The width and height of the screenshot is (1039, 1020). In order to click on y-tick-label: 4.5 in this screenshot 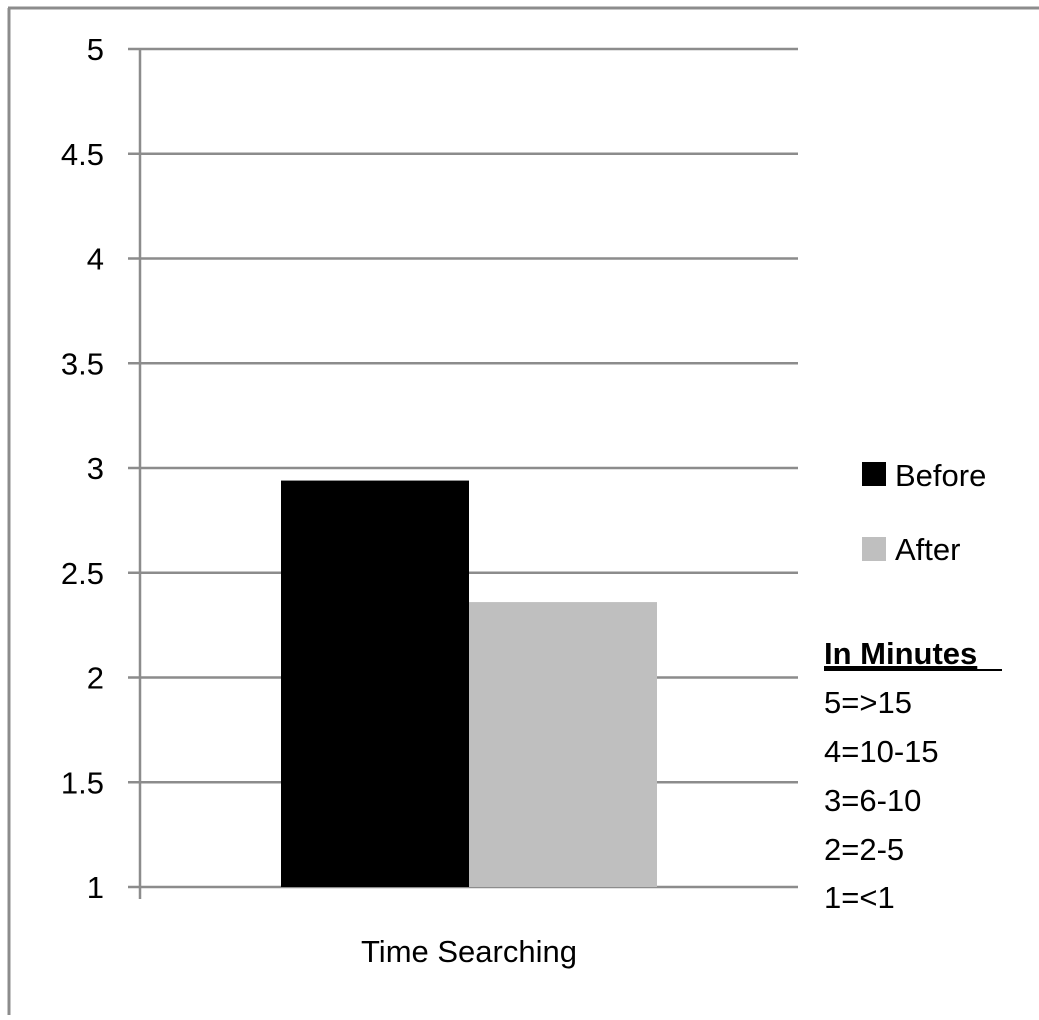, I will do `click(82, 154)`.